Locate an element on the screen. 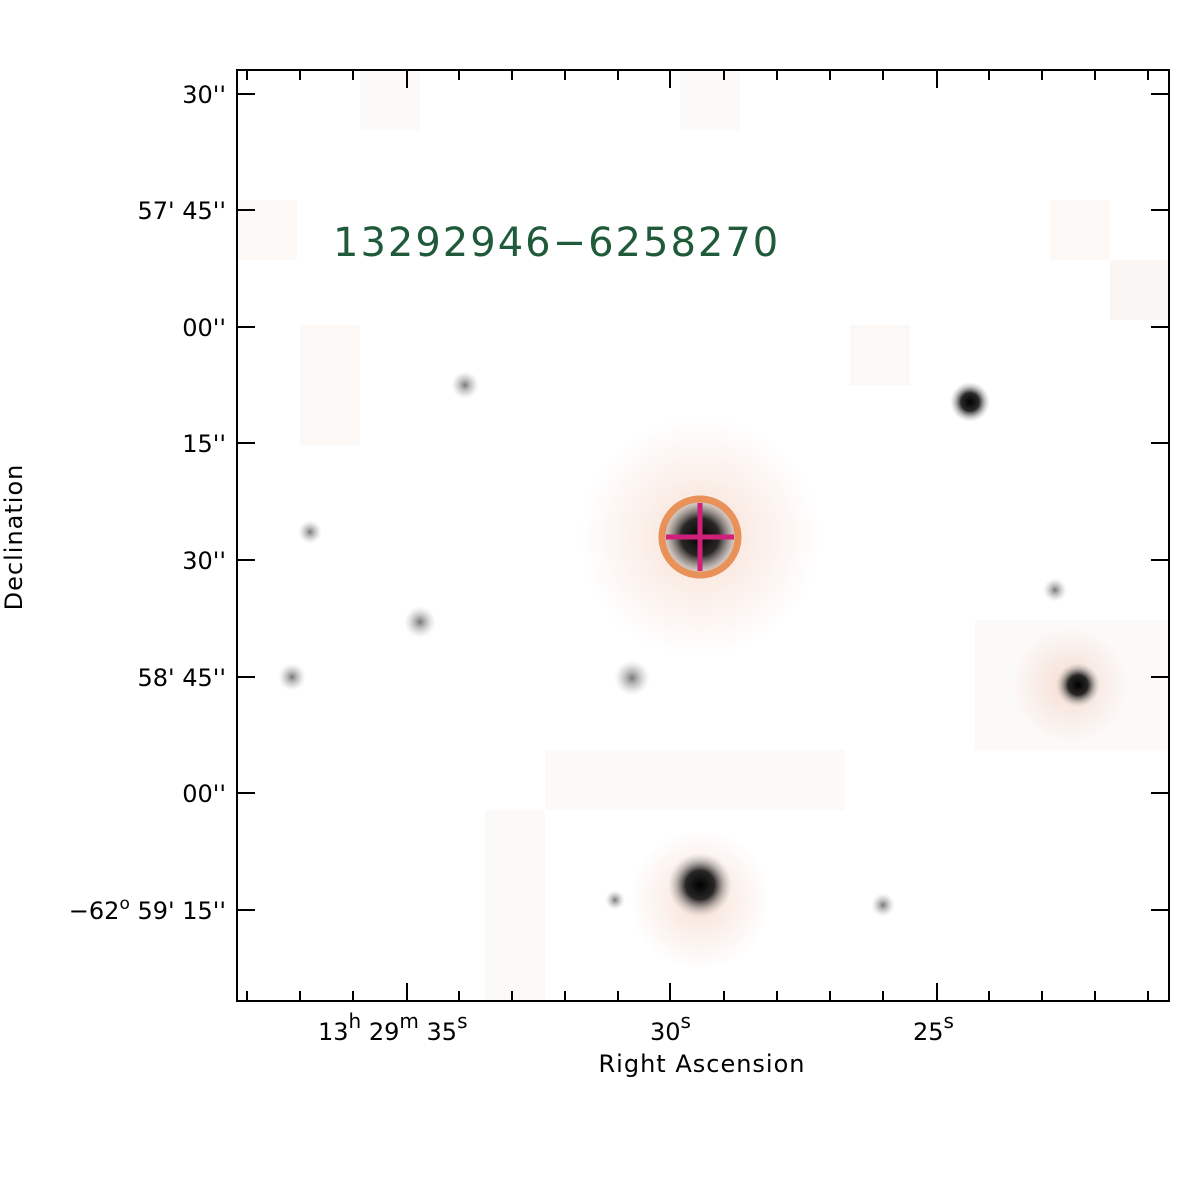 This screenshot has height=1184, width=1180. x-tick-label: 25s is located at coordinates (933, 1027).